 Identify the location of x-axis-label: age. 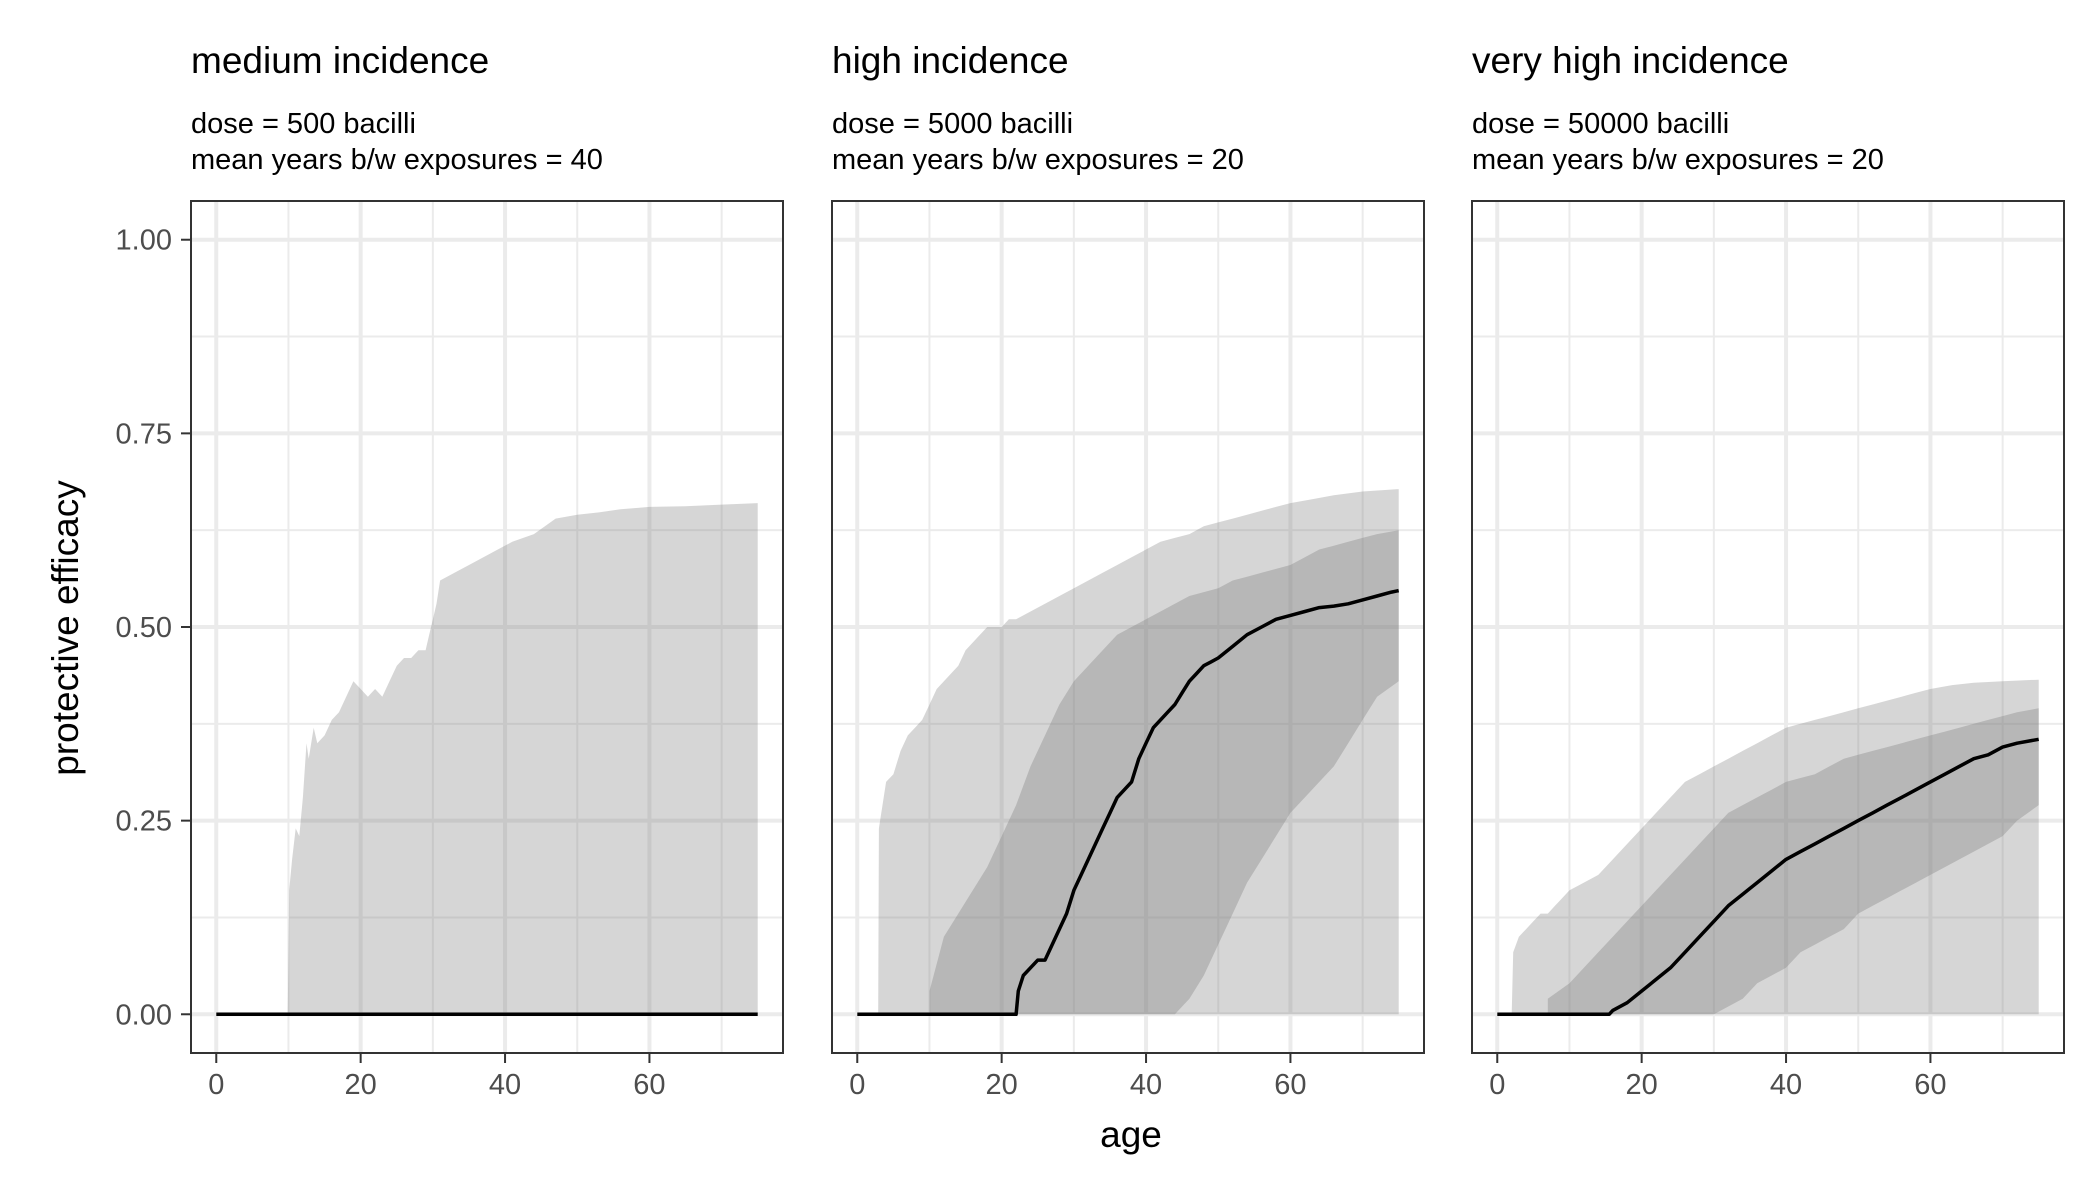
(1131, 1134).